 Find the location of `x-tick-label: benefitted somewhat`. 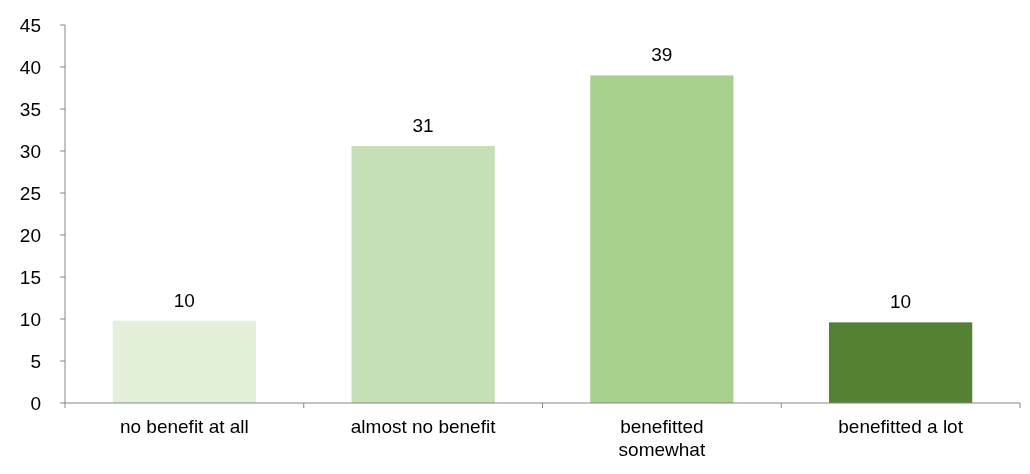

x-tick-label: benefitted somewhat is located at coordinates (662, 438).